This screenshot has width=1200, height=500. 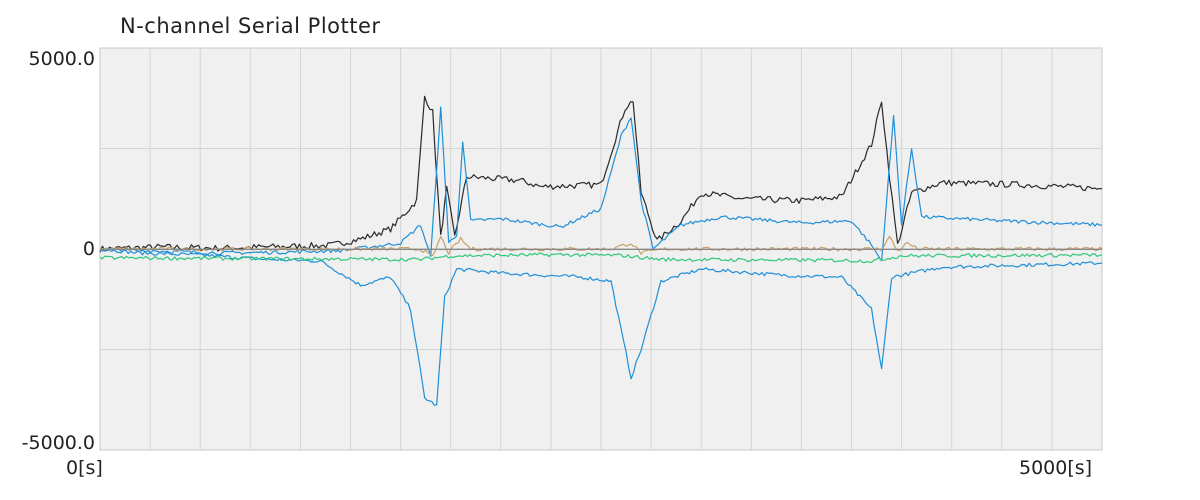 What do you see at coordinates (58, 443) in the screenshot?
I see `y-tick-min: -5000.0` at bounding box center [58, 443].